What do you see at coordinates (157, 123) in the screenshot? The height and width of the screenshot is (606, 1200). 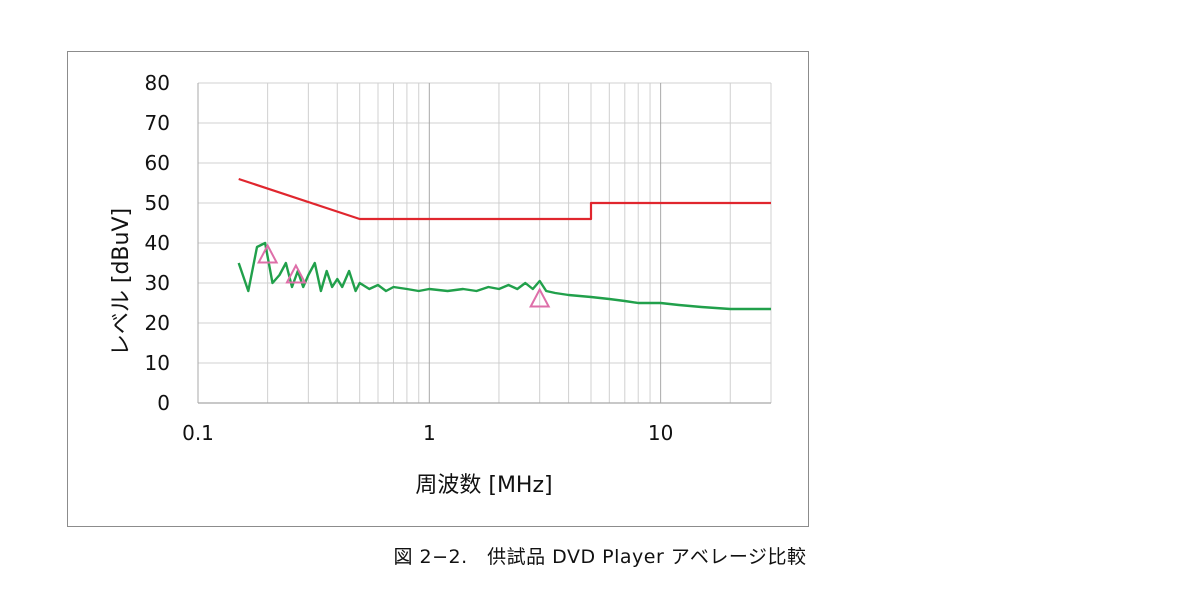 I see `y-tick-label: 70` at bounding box center [157, 123].